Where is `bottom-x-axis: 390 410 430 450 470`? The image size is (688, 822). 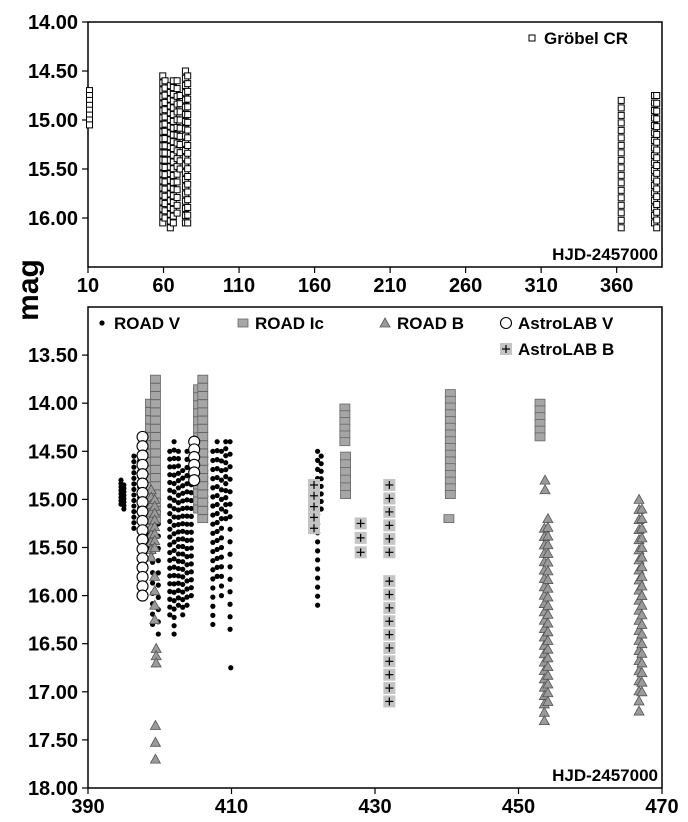
bottom-x-axis: 390 410 430 450 470 is located at coordinates (375, 803).